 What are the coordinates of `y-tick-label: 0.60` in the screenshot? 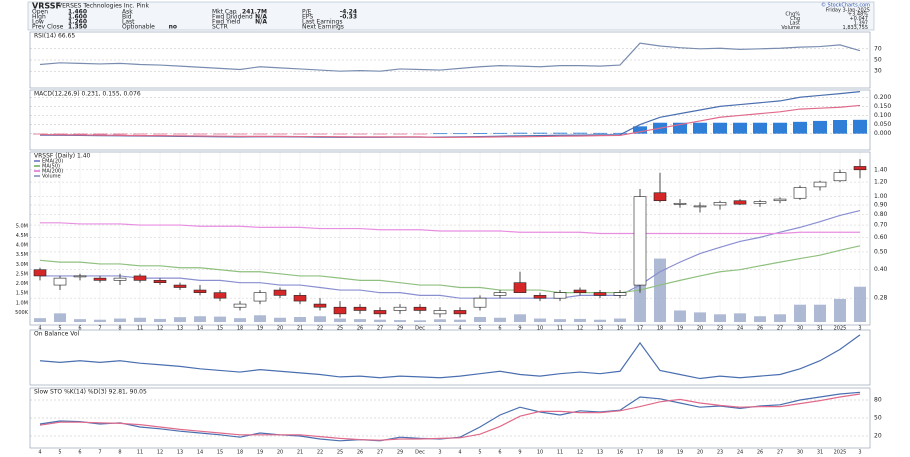 It's located at (881, 237).